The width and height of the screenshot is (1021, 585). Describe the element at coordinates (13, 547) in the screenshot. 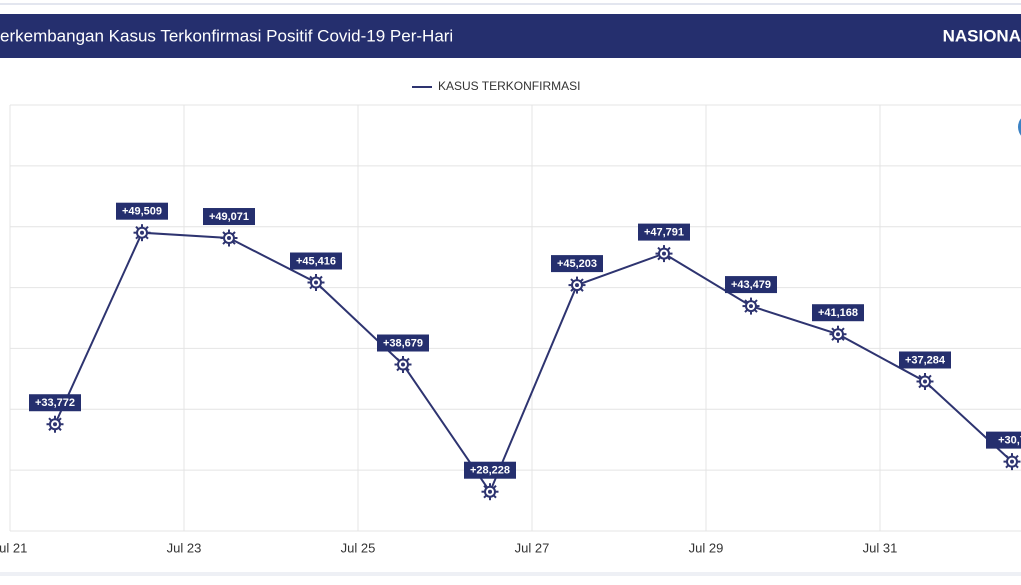

I see `x-tick-label: Jul 21` at that location.